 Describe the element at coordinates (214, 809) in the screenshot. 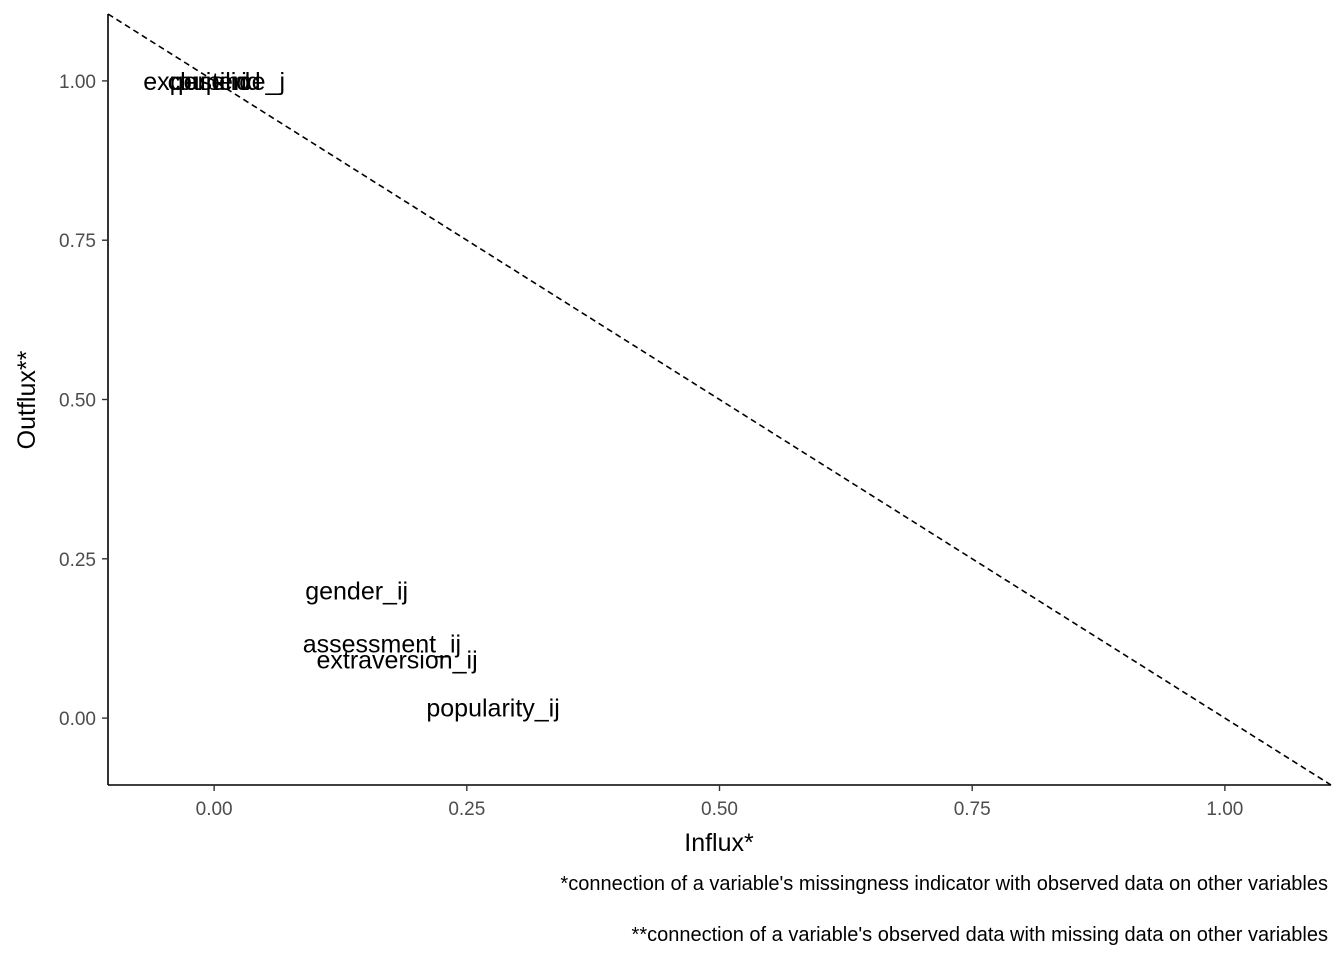

I see `x-tick-label: 0.00` at that location.